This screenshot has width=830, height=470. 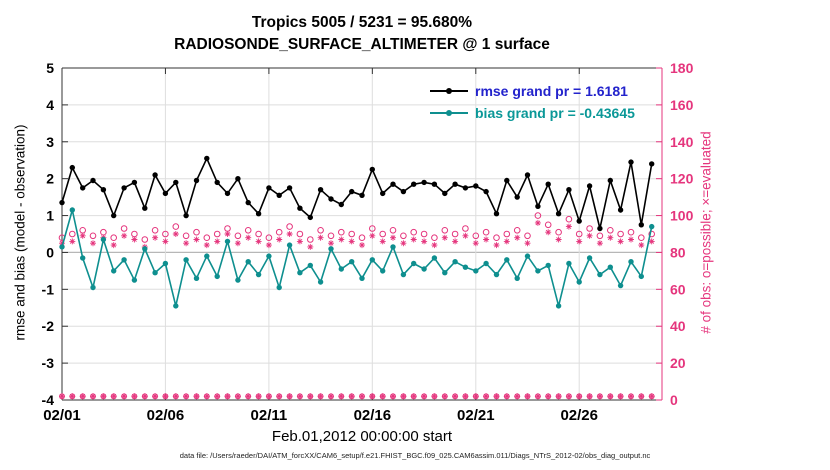 I want to click on y-tick-label: 2, so click(x=50, y=179).